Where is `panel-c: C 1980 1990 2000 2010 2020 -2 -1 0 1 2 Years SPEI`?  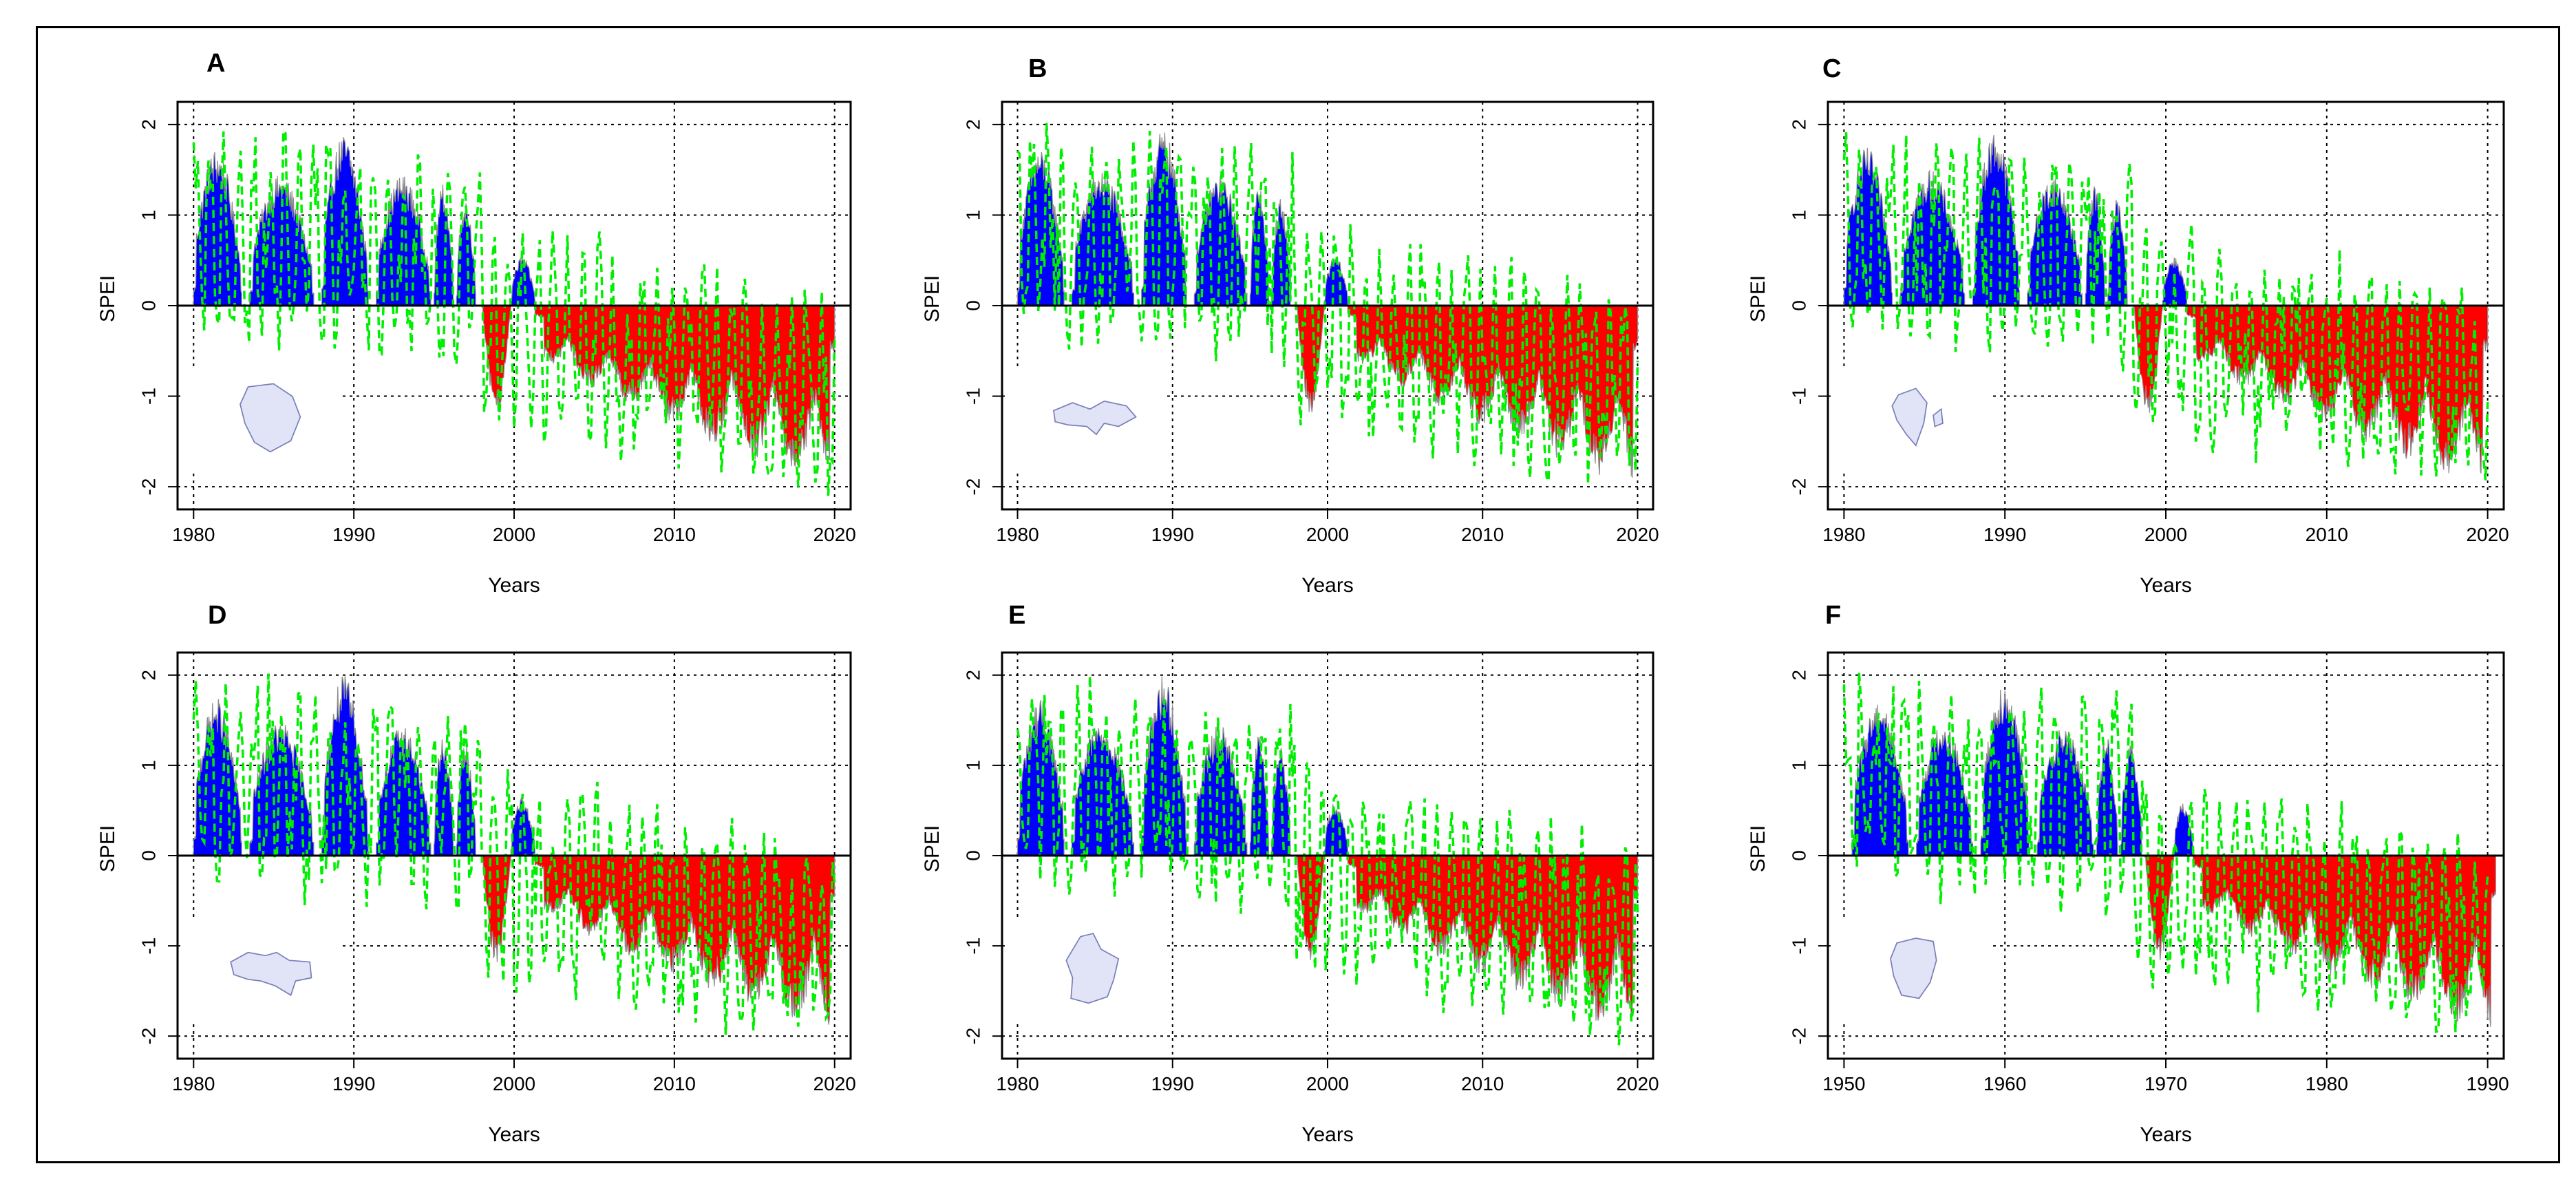
panel-c: C 1980 1990 2000 2010 2020 -2 -1 0 1 2 Years SPEI is located at coordinates (2128, 325).